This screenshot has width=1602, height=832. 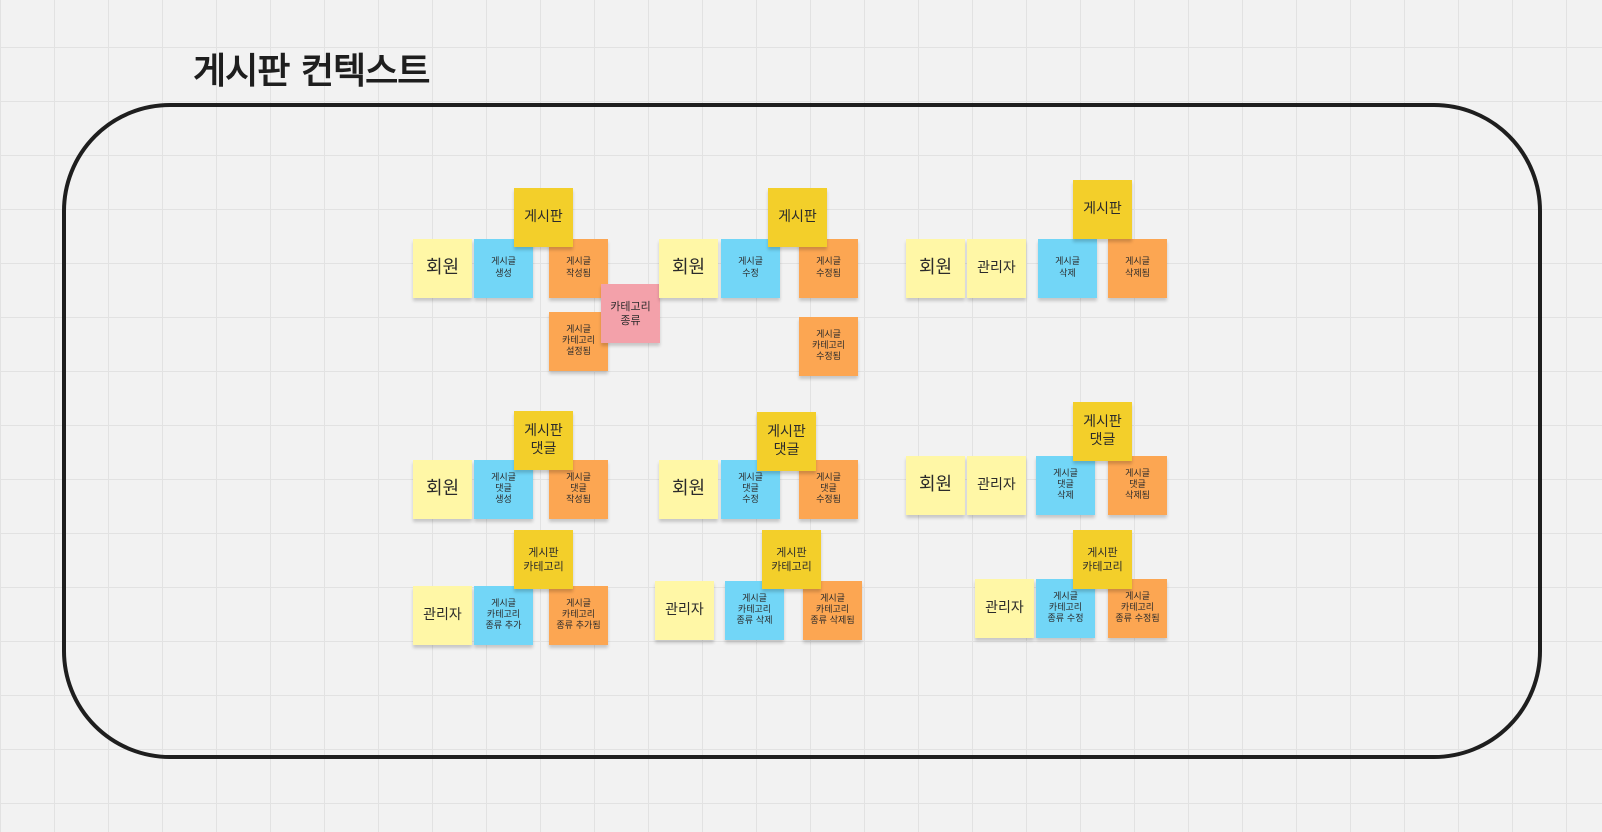 What do you see at coordinates (828, 346) in the screenshot?
I see `sticky-event: 게시글 카테고리 수정됨` at bounding box center [828, 346].